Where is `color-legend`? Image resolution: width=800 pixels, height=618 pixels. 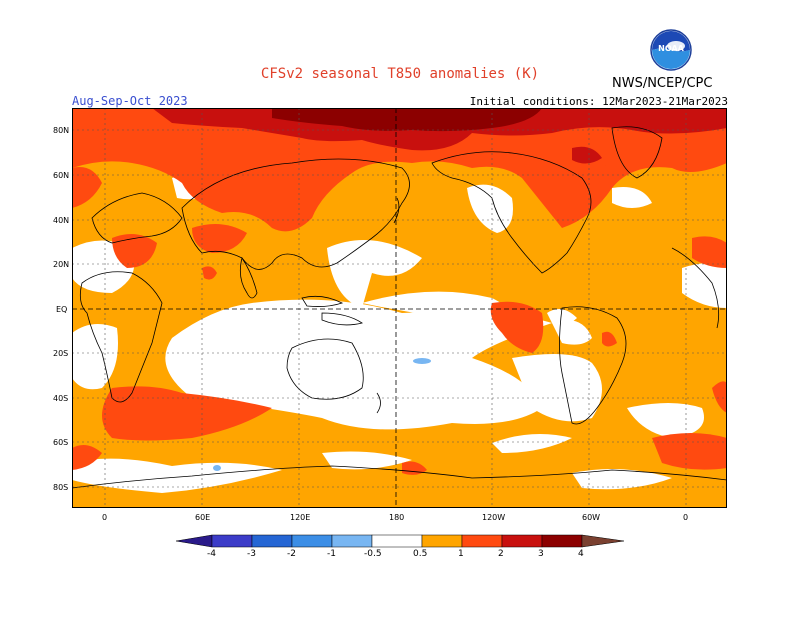
color-legend is located at coordinates (400, 541).